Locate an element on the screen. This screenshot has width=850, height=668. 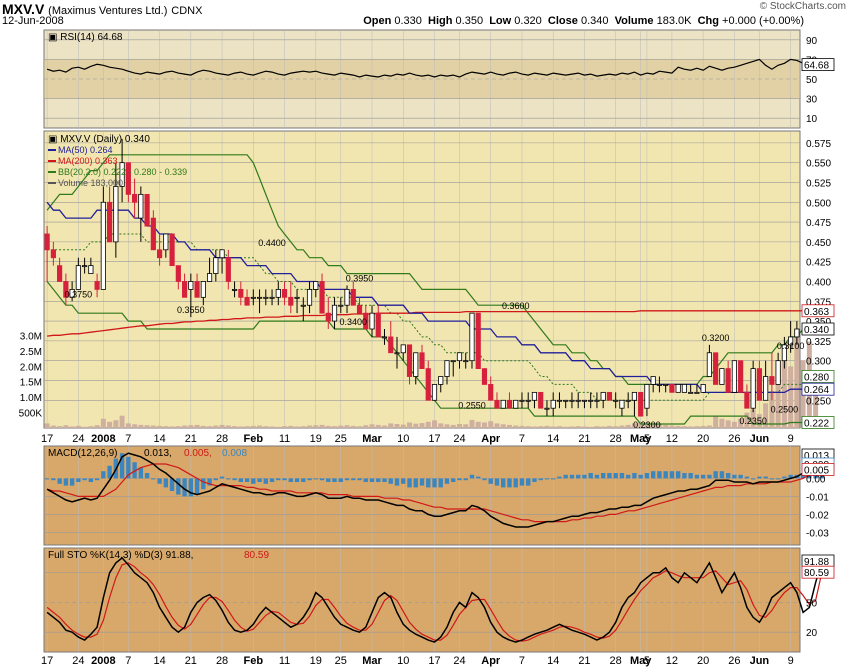
x-tick-label: Jun is located at coordinates (760, 439).